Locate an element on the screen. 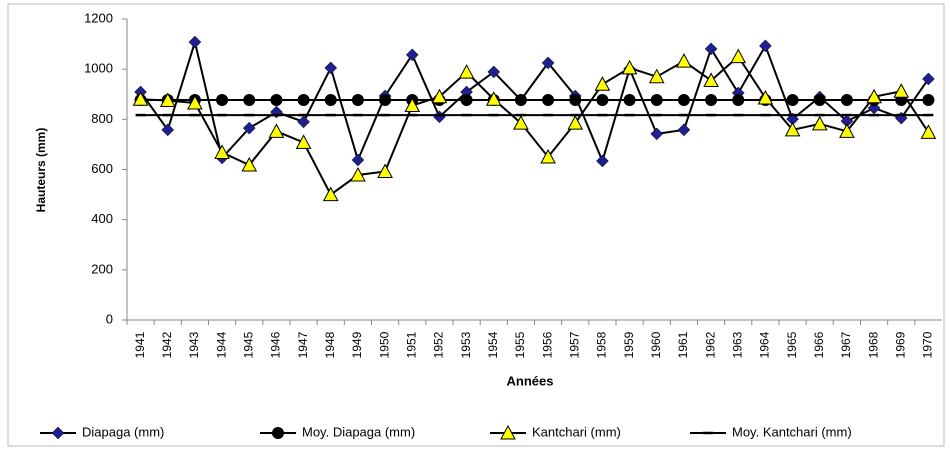 This screenshot has height=457, width=951. y-tick-label: 1200 is located at coordinates (98, 17).